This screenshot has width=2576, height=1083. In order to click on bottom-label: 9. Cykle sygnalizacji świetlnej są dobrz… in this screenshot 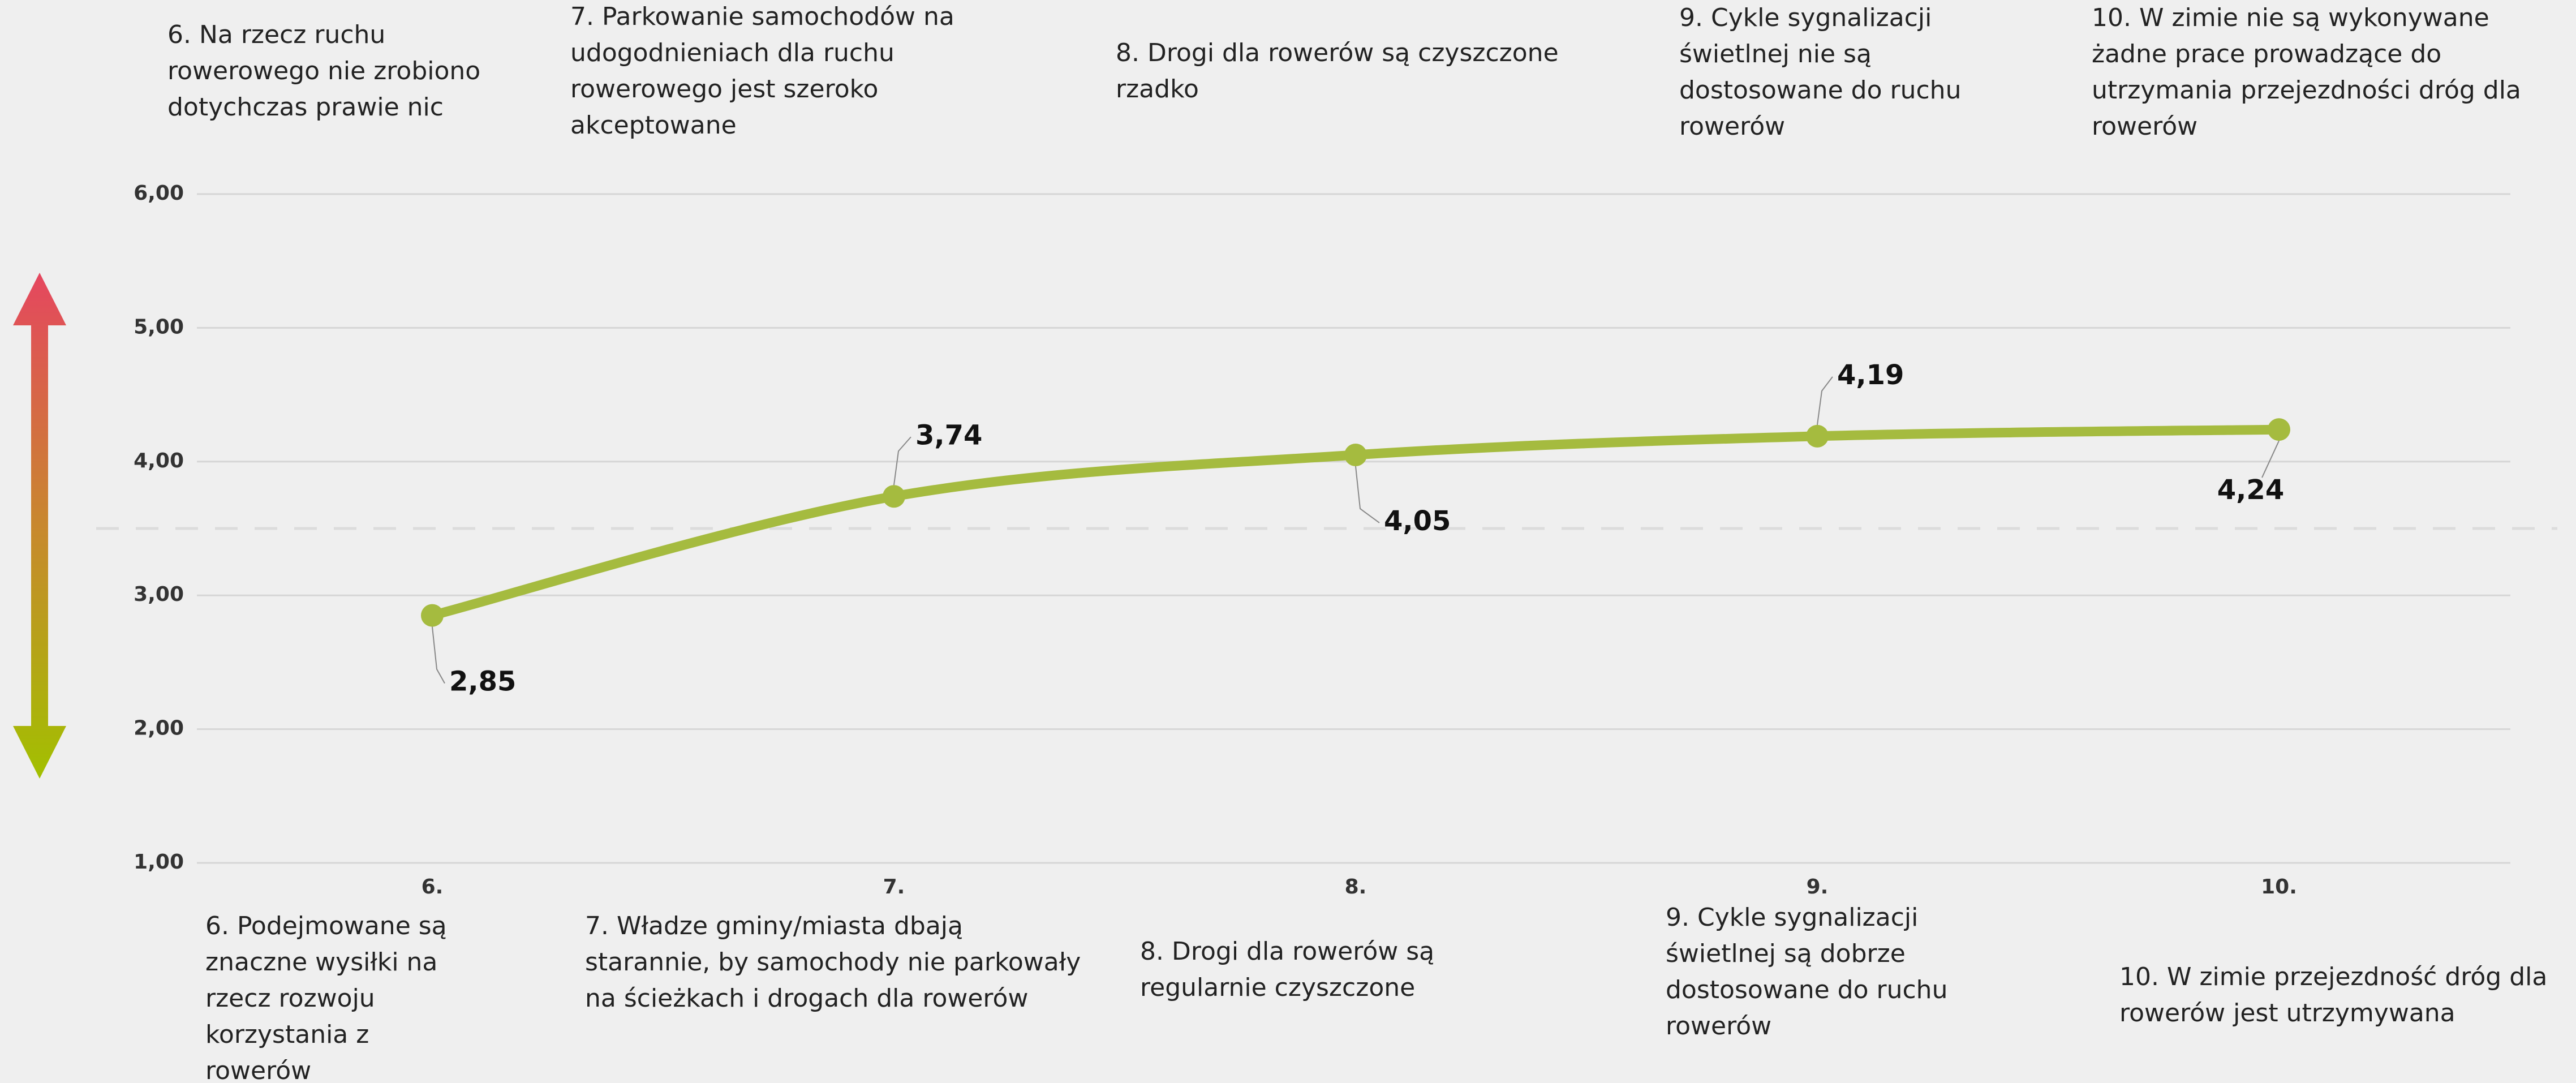, I will do `click(1807, 972)`.